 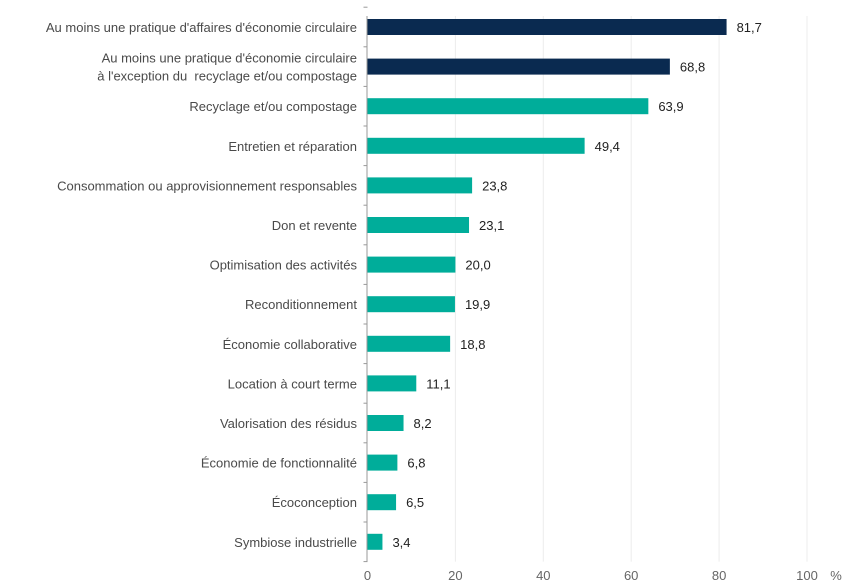 I want to click on value-label: 63,9, so click(x=670, y=106).